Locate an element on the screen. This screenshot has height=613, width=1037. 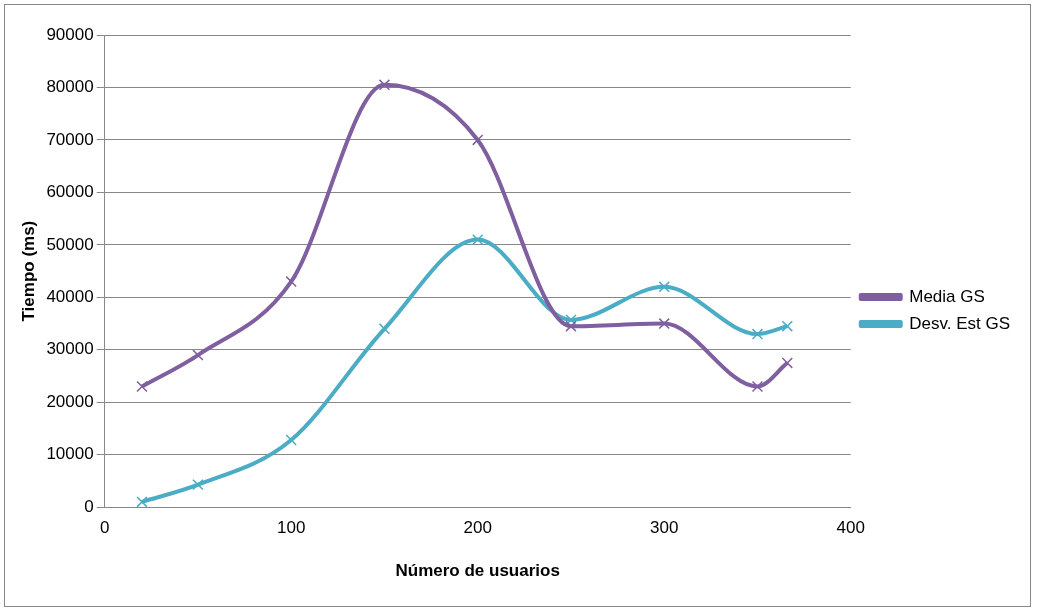
legend-label: Desv. Est GS is located at coordinates (959, 323).